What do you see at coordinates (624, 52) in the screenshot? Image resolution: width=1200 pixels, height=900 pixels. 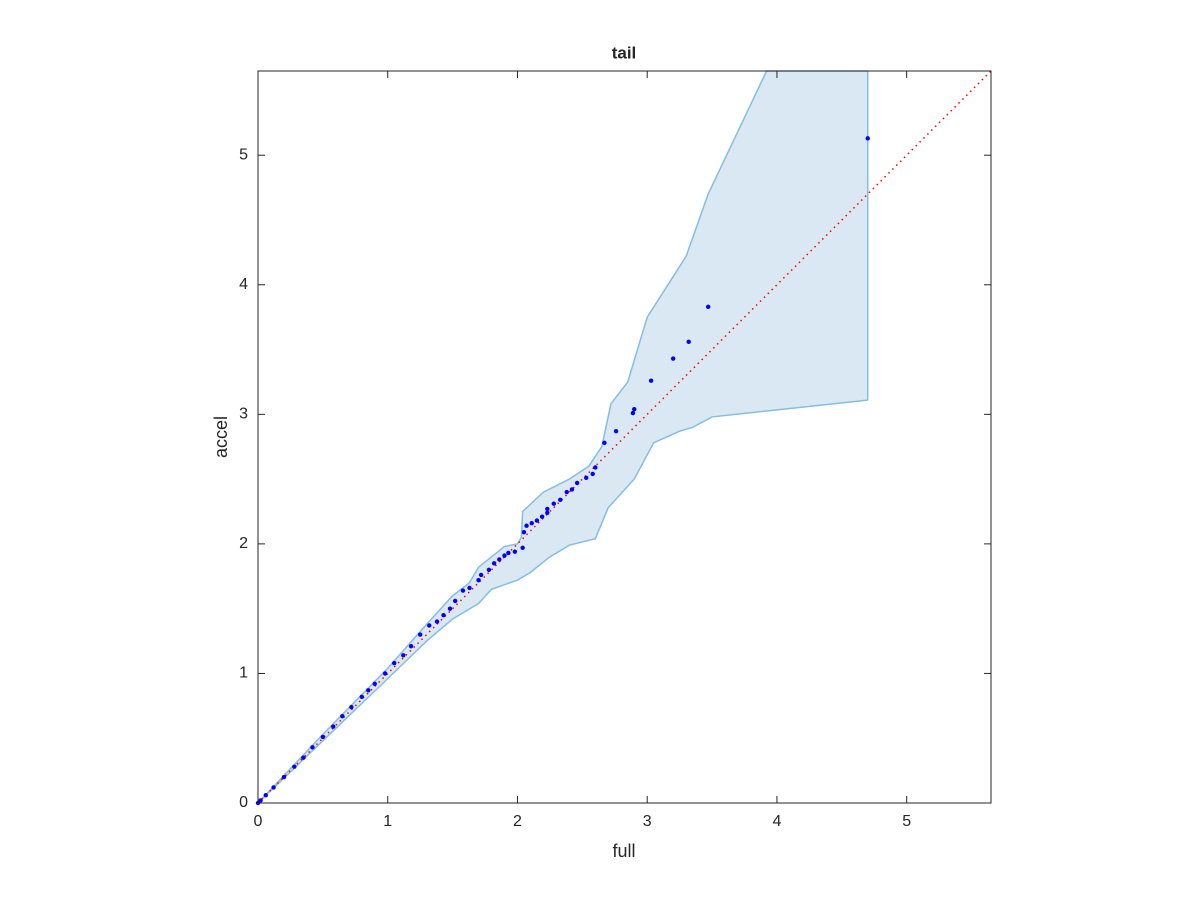 I see `chart-title: tail` at bounding box center [624, 52].